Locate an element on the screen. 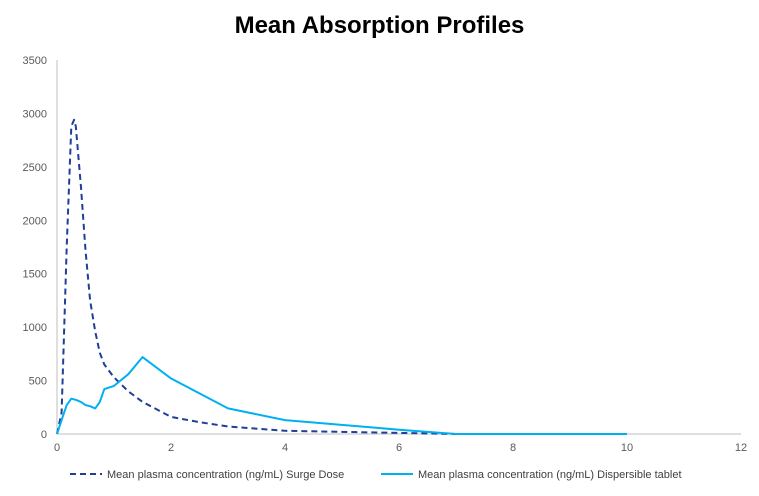 The width and height of the screenshot is (759, 496). x-tick-label: 4 is located at coordinates (285, 448).